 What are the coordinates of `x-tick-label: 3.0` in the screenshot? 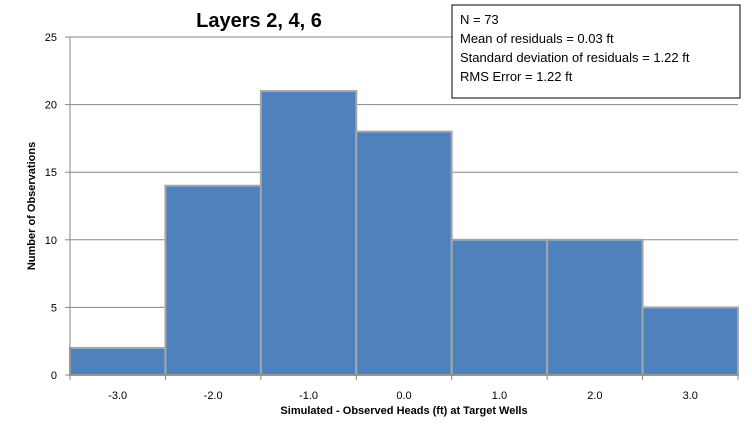 It's located at (690, 396).